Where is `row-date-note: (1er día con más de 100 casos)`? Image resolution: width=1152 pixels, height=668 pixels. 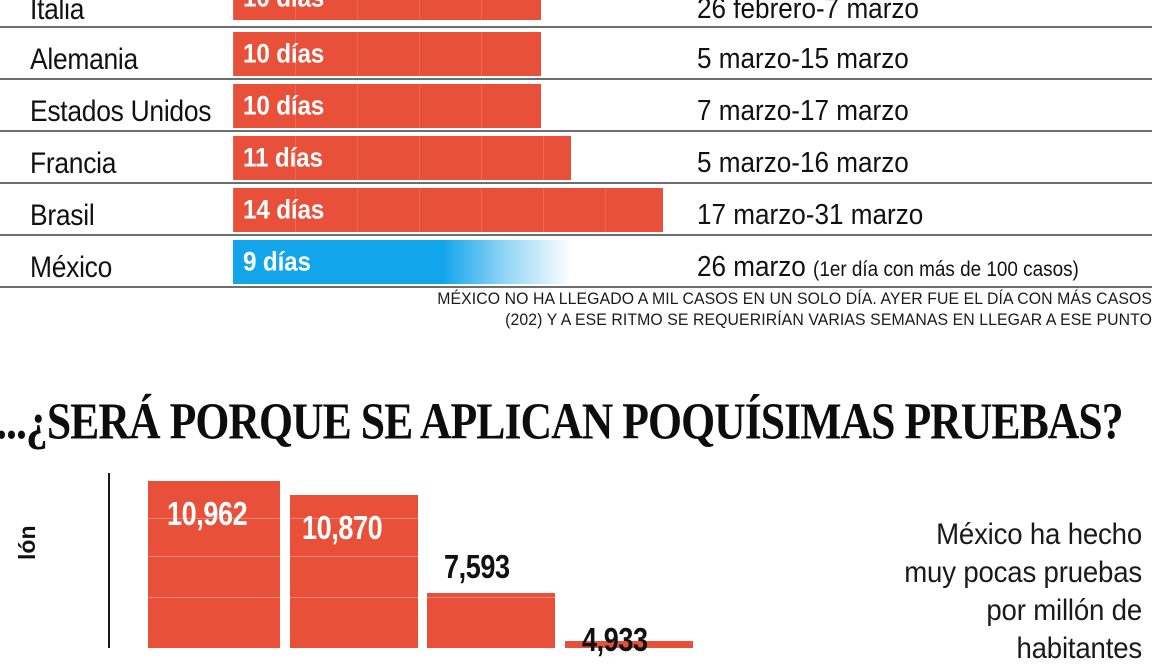
row-date-note: (1er día con más de 100 casos) is located at coordinates (946, 269).